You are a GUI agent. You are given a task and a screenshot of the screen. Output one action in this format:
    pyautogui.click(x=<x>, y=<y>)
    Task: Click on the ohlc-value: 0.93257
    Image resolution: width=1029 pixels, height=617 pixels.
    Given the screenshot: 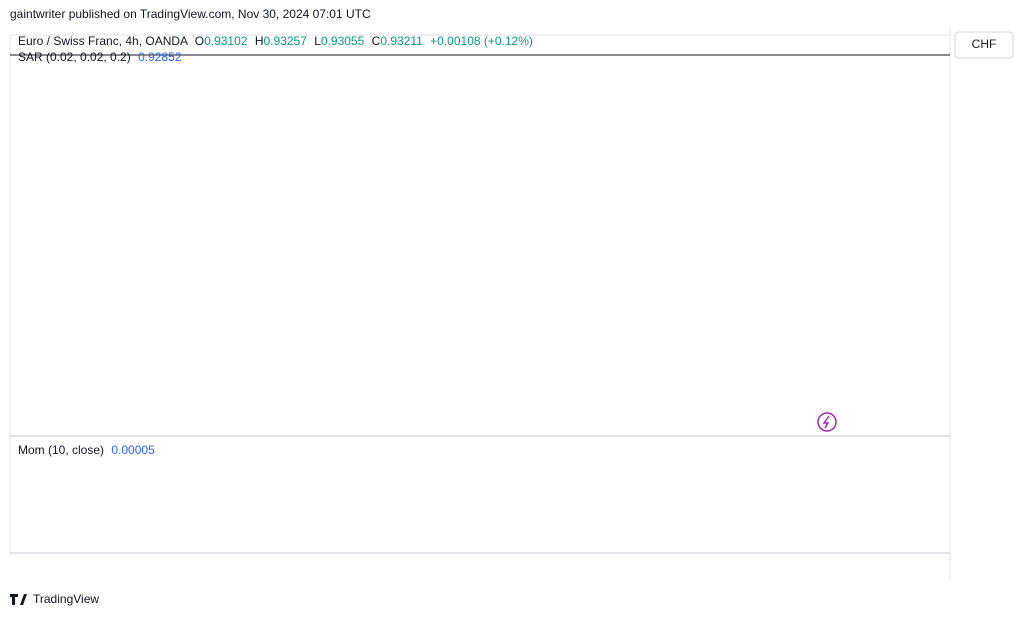 What is the action you would take?
    pyautogui.click(x=285, y=41)
    